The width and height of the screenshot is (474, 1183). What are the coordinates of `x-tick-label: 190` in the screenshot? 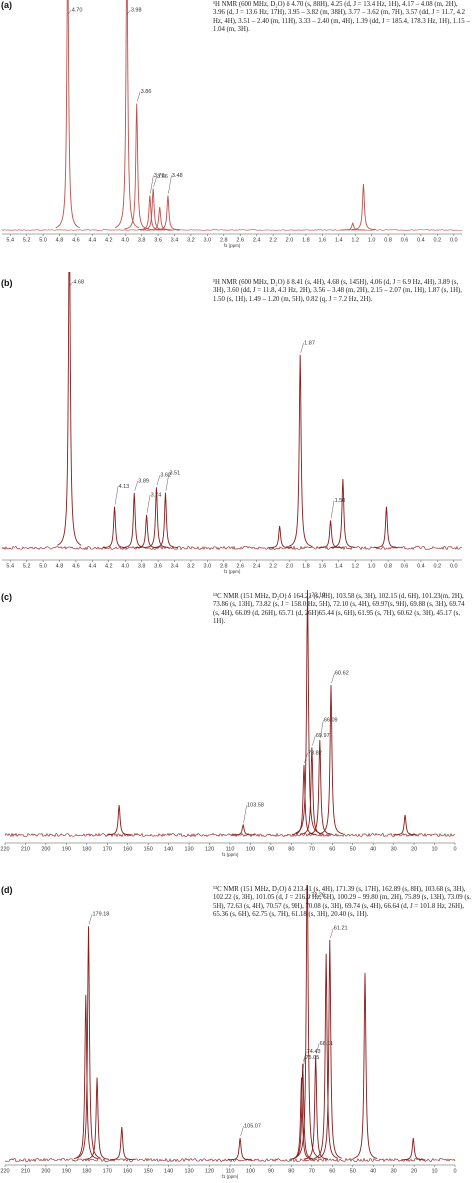 It's located at (66, 1171).